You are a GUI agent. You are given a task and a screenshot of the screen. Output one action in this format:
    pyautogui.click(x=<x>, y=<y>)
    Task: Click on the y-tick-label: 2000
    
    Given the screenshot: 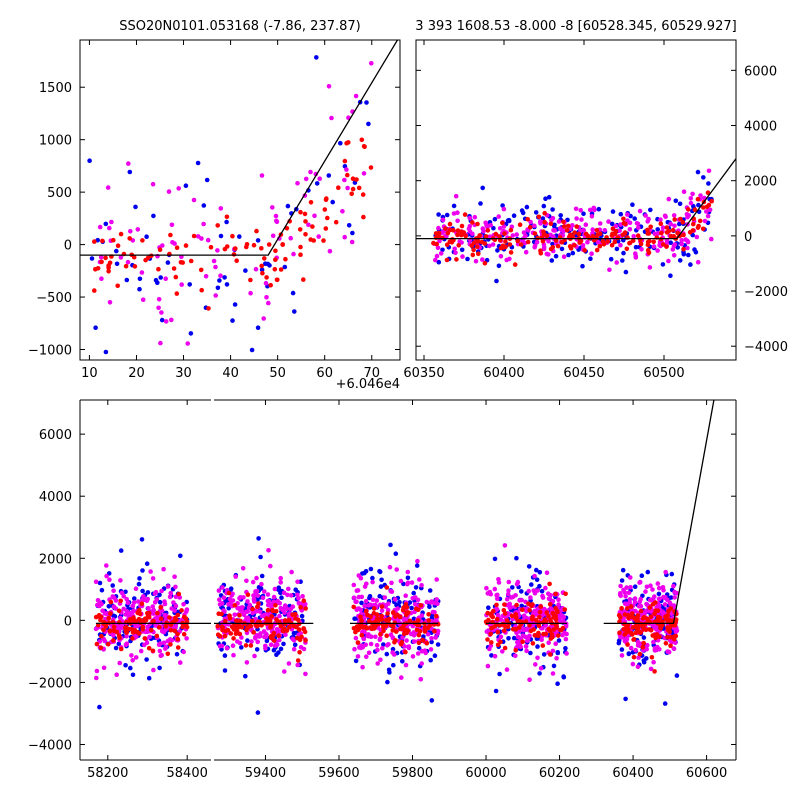 What is the action you would take?
    pyautogui.click(x=55, y=559)
    